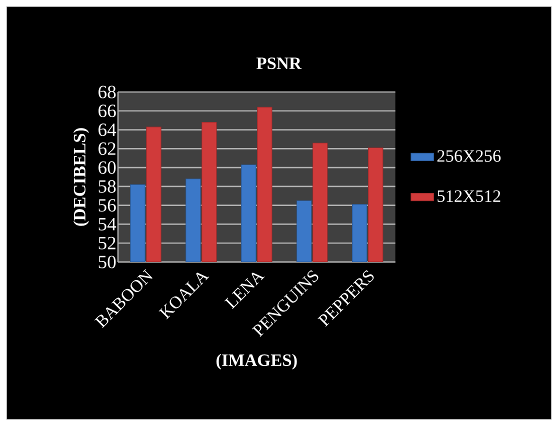 This screenshot has height=426, width=558. Describe the element at coordinates (107, 111) in the screenshot. I see `y-tick-label: 66` at that location.